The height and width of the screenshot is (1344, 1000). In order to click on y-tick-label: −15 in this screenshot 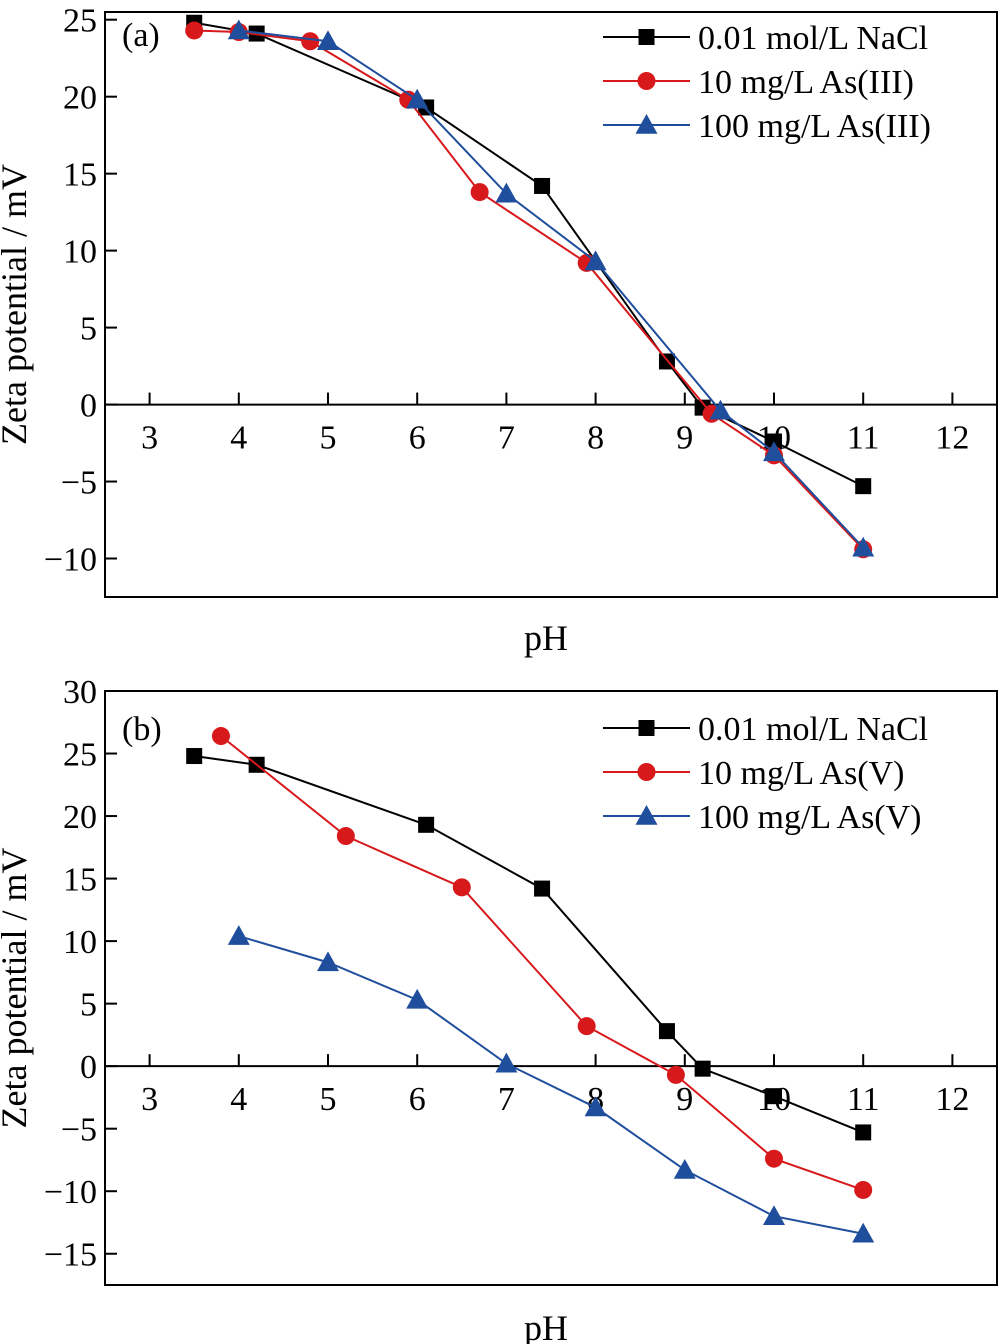, I will do `click(70, 1255)`.